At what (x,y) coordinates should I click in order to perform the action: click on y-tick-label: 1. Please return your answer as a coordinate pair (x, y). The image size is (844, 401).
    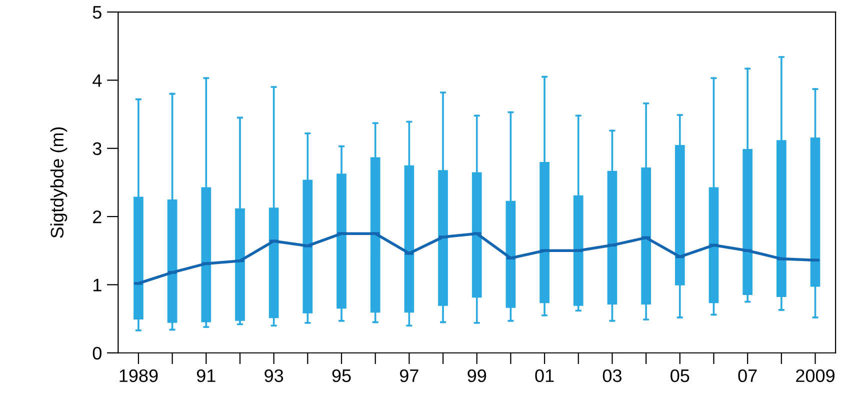
    Looking at the image, I should click on (98, 285).